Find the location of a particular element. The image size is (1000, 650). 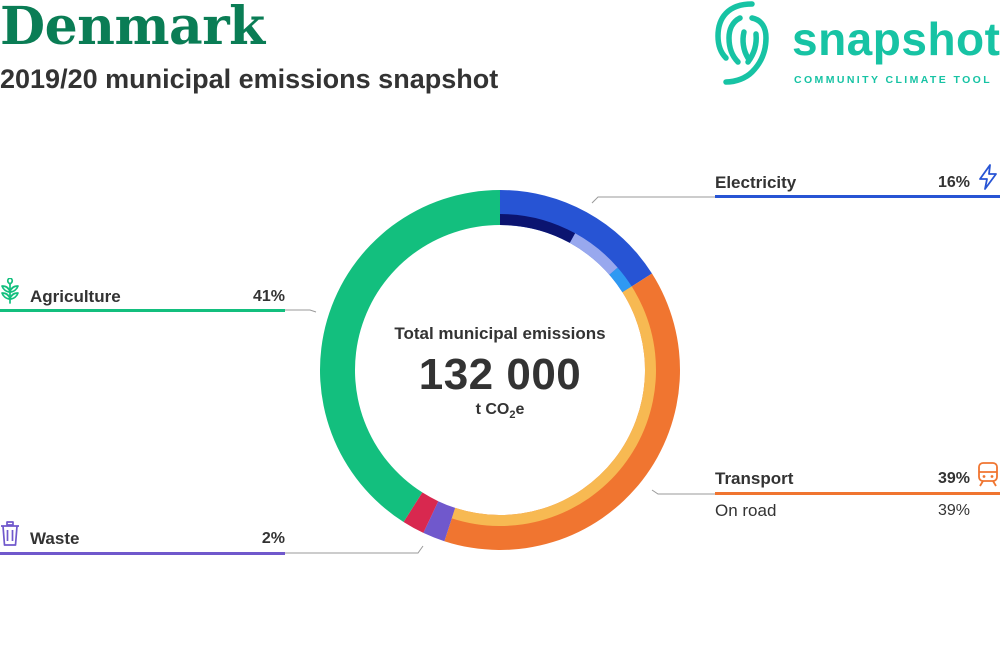

trash-icon is located at coordinates (10, 533).